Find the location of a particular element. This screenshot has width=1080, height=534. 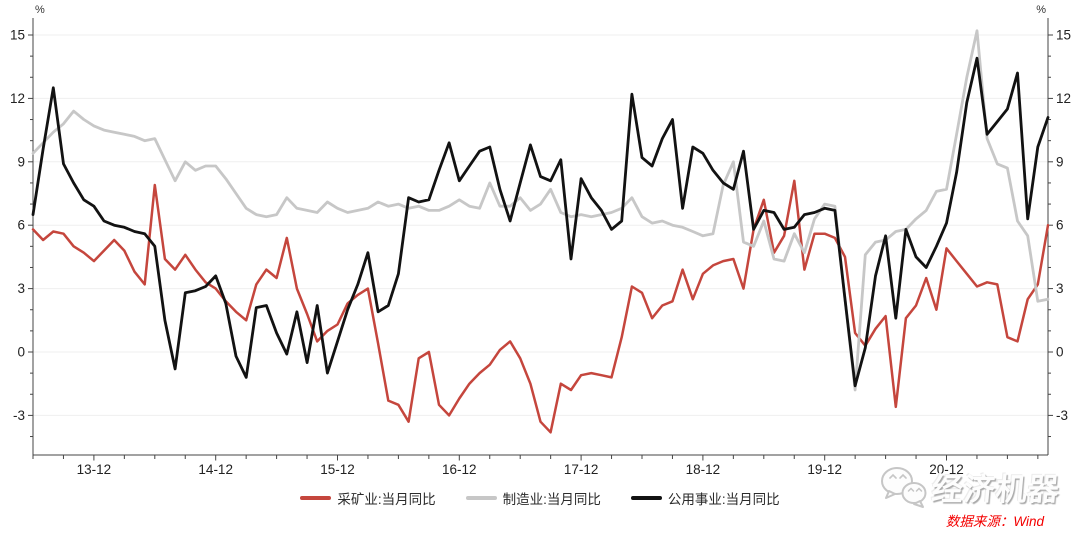

legend: 采矿业:当月同比 制造业:当月同比 公用事业:当月同比 is located at coordinates (540, 498).